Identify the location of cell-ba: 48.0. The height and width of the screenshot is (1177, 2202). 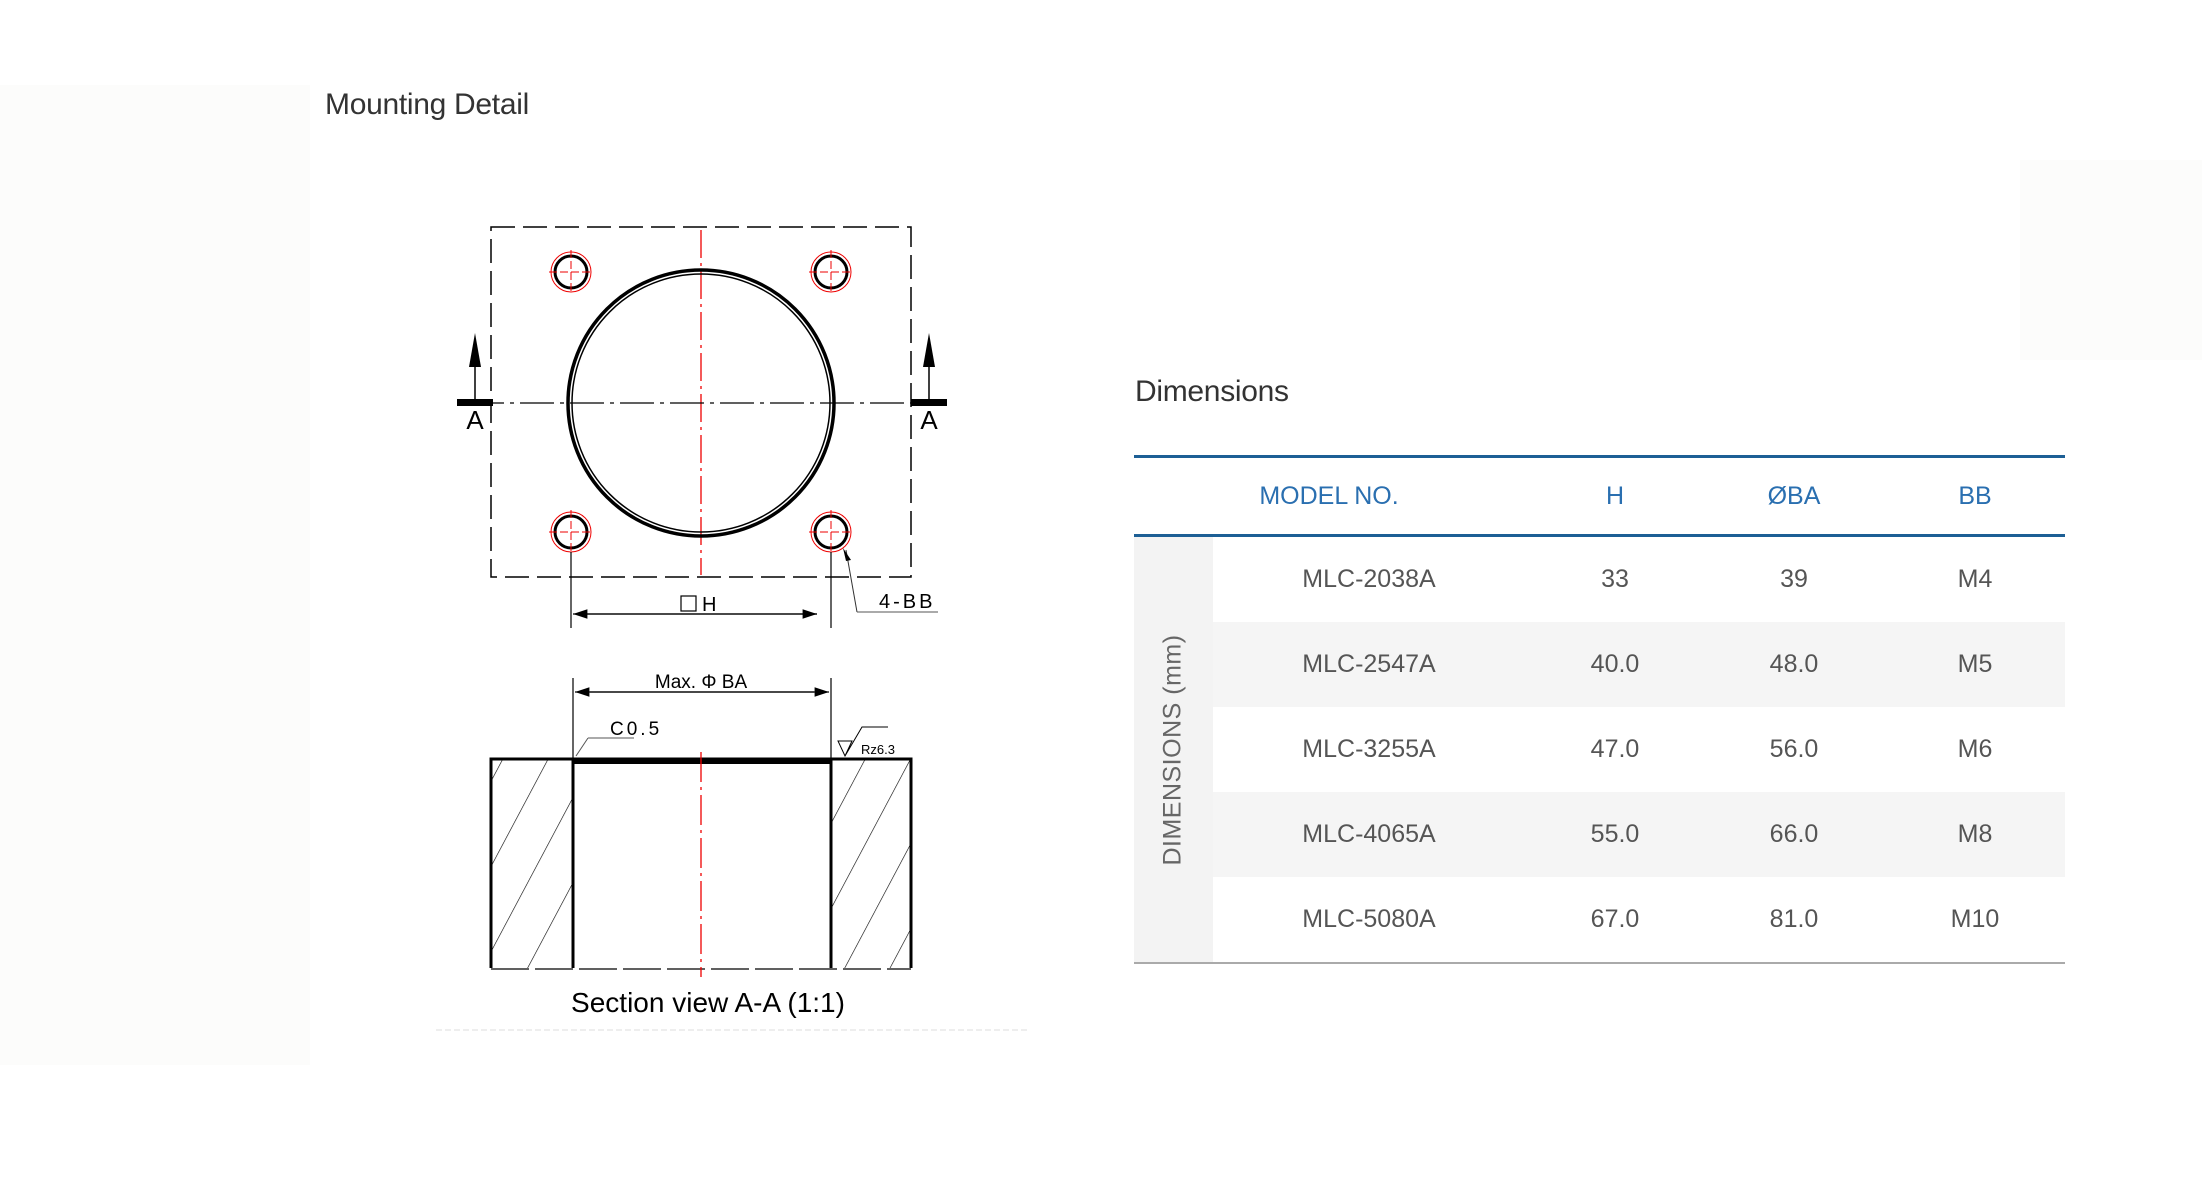
(1794, 664).